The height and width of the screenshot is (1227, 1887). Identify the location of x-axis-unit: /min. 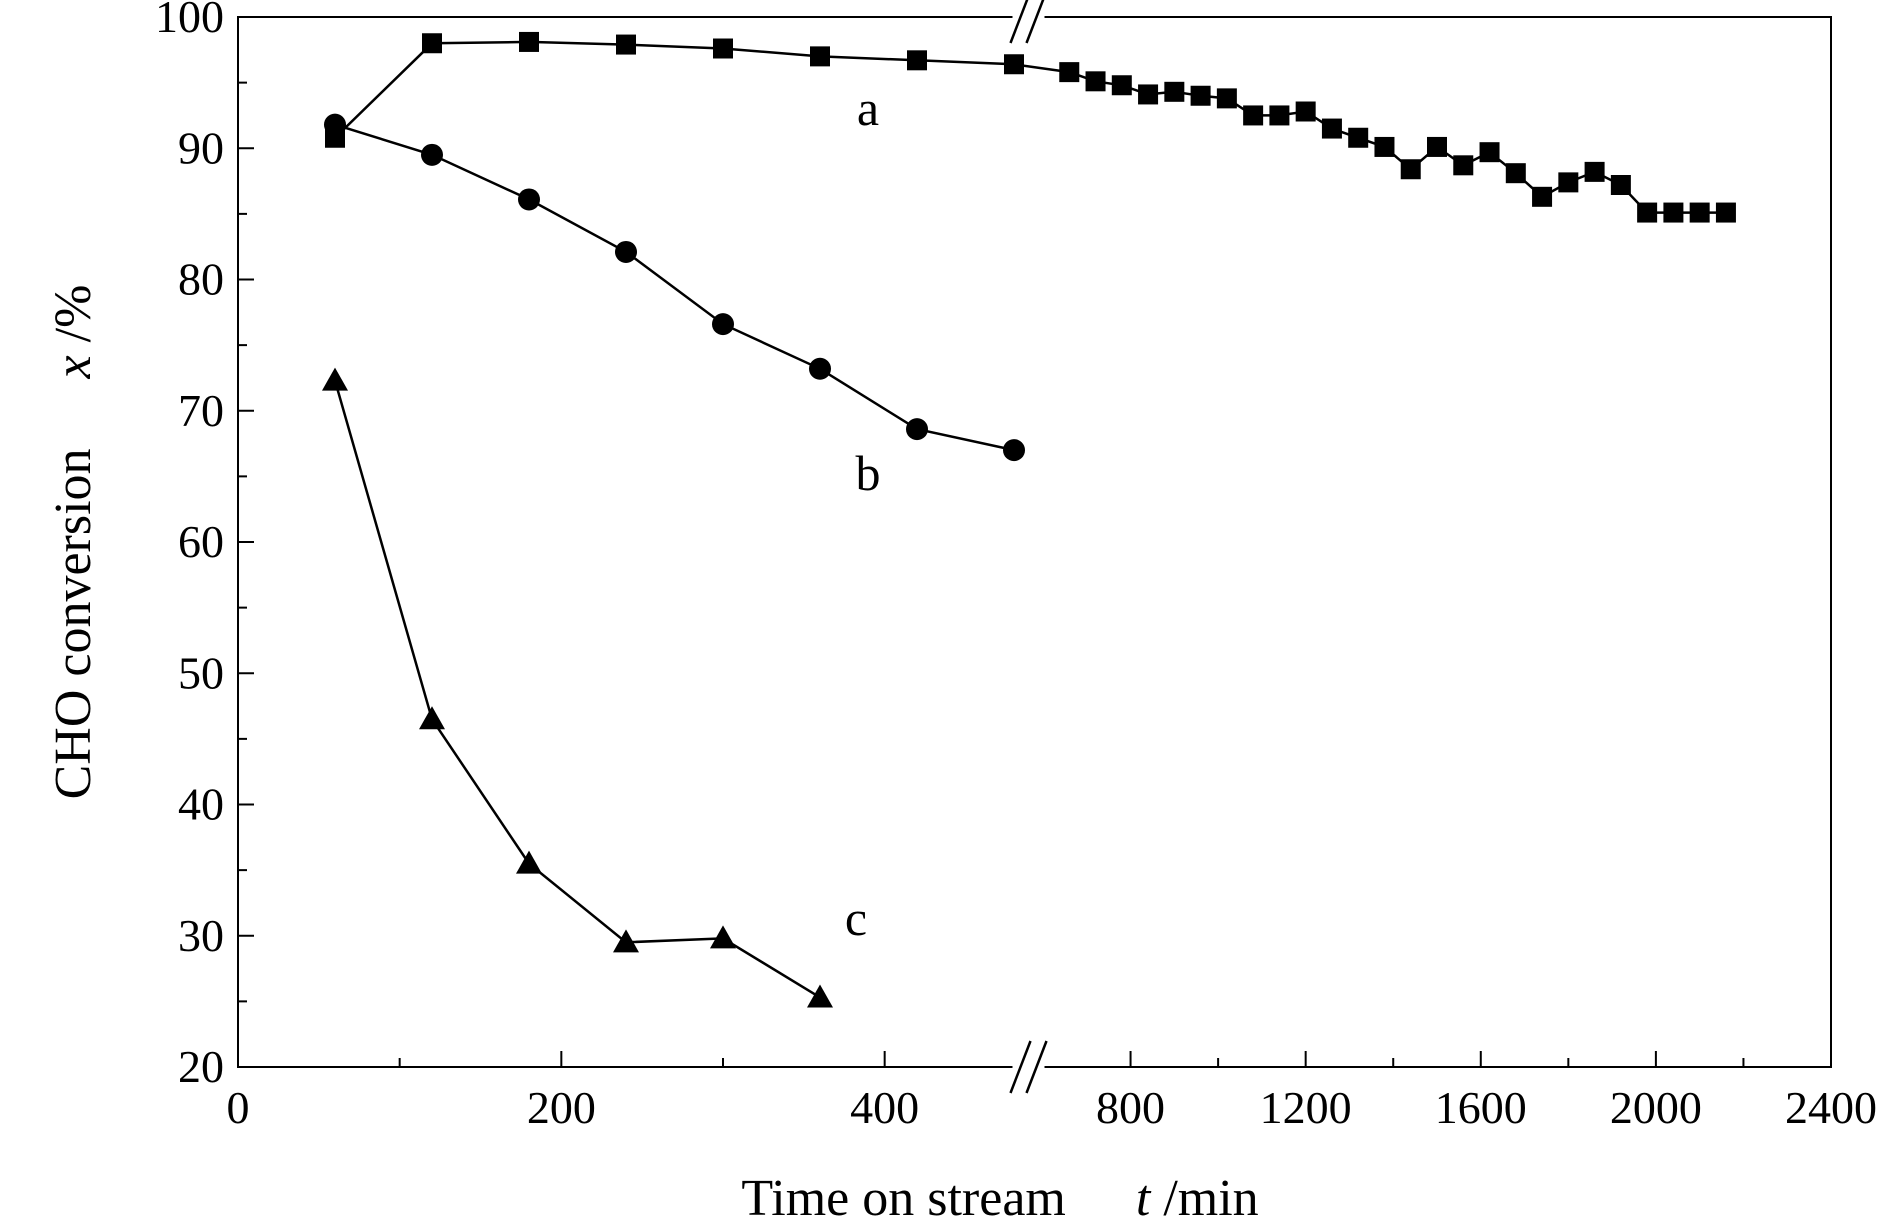
(1204, 1198).